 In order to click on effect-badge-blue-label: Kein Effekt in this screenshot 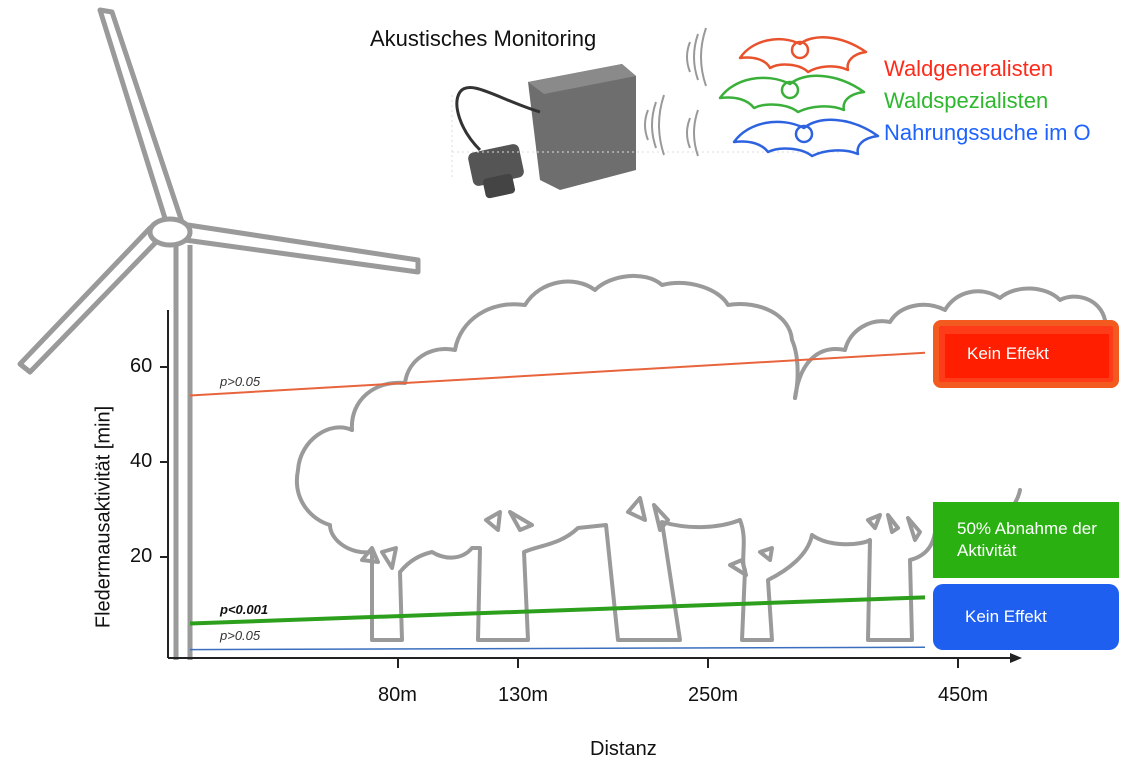, I will do `click(1006, 616)`.